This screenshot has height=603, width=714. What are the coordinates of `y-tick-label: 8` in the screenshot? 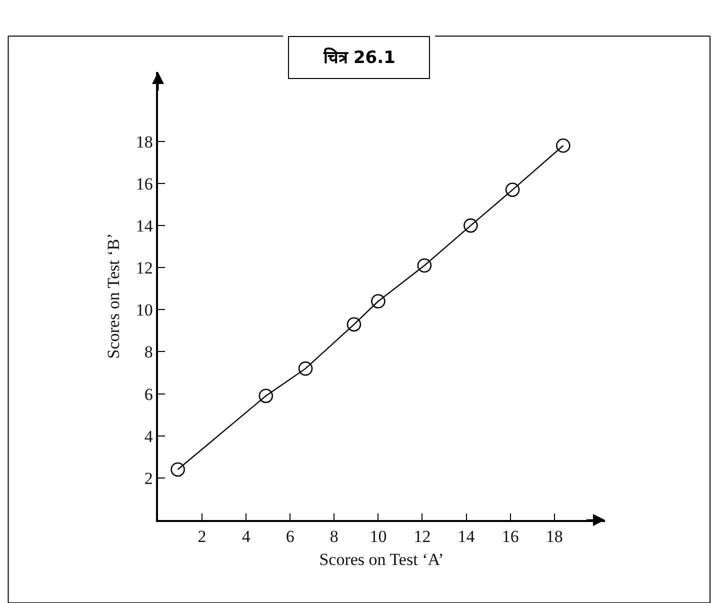 It's located at (148, 352).